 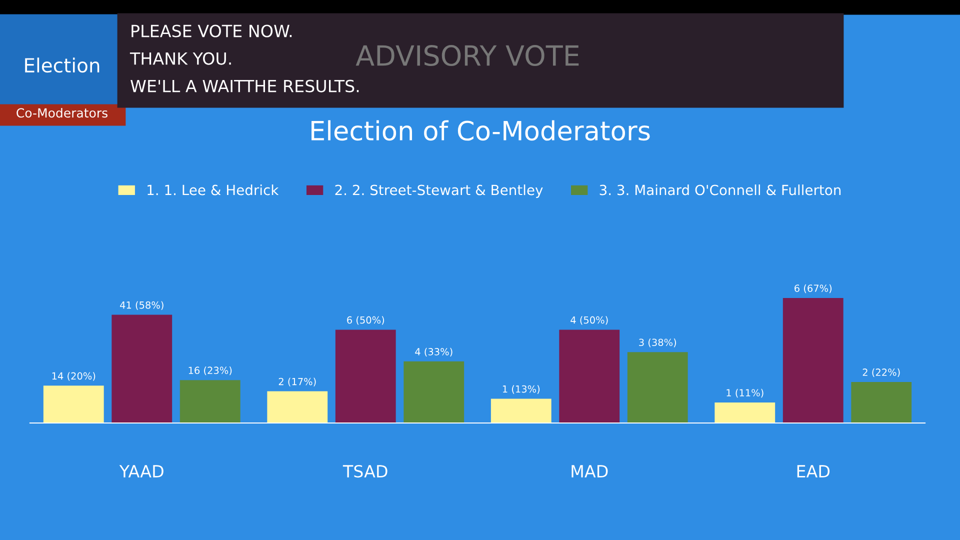 I want to click on x-tick-label: YAAD, so click(x=141, y=471).